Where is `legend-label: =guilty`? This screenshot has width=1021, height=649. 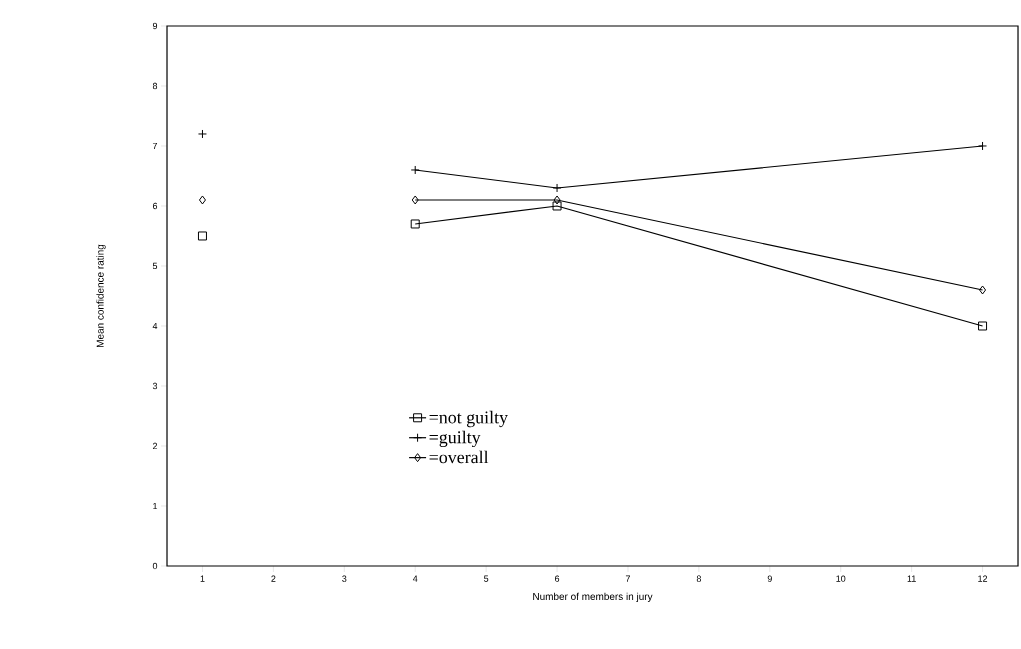 legend-label: =guilty is located at coordinates (455, 439).